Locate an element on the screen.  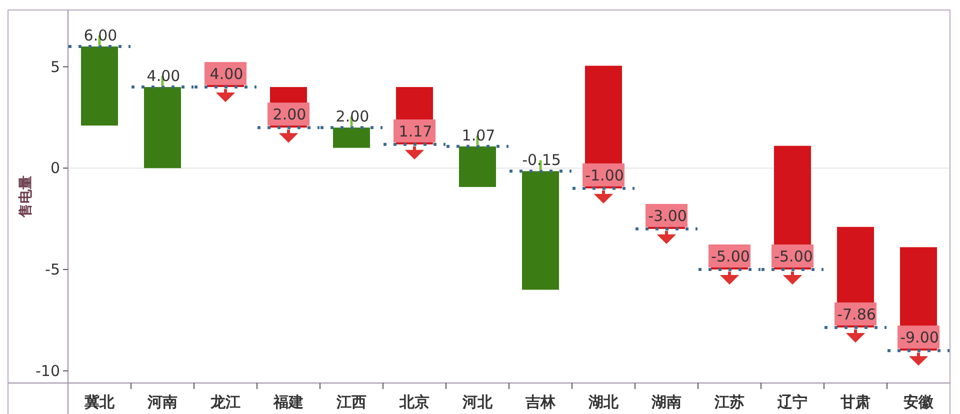
x-tick-label: 福建 is located at coordinates (288, 402).